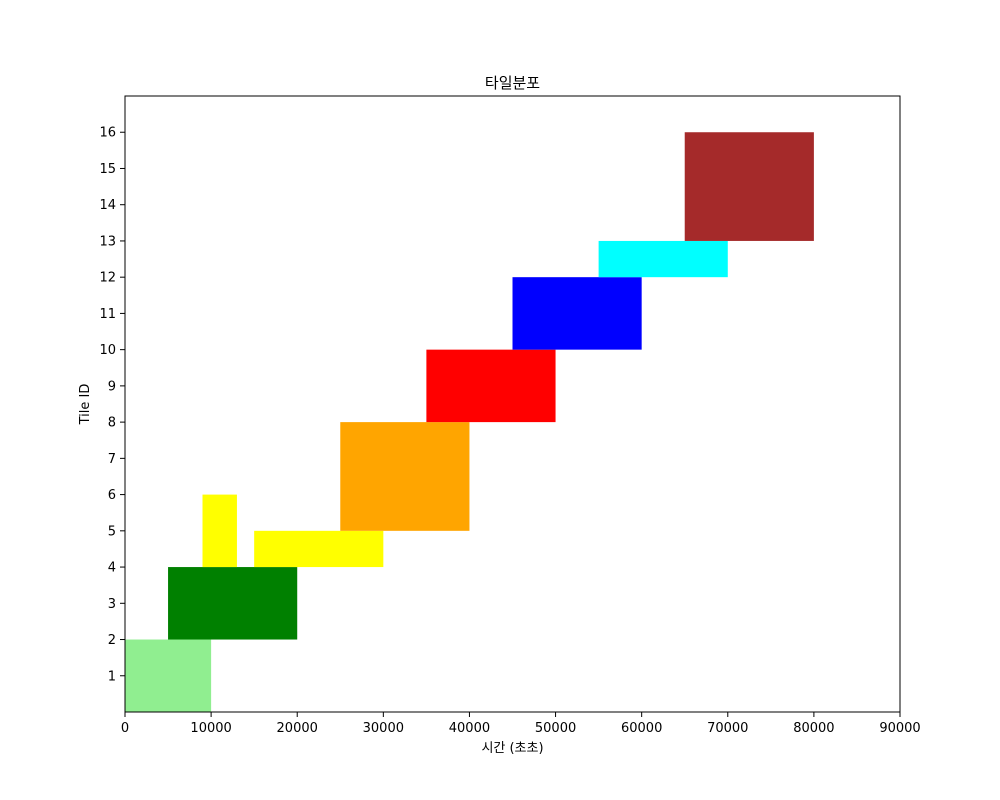 The width and height of the screenshot is (1000, 800). What do you see at coordinates (112, 604) in the screenshot?
I see `y-tick-label: 3` at bounding box center [112, 604].